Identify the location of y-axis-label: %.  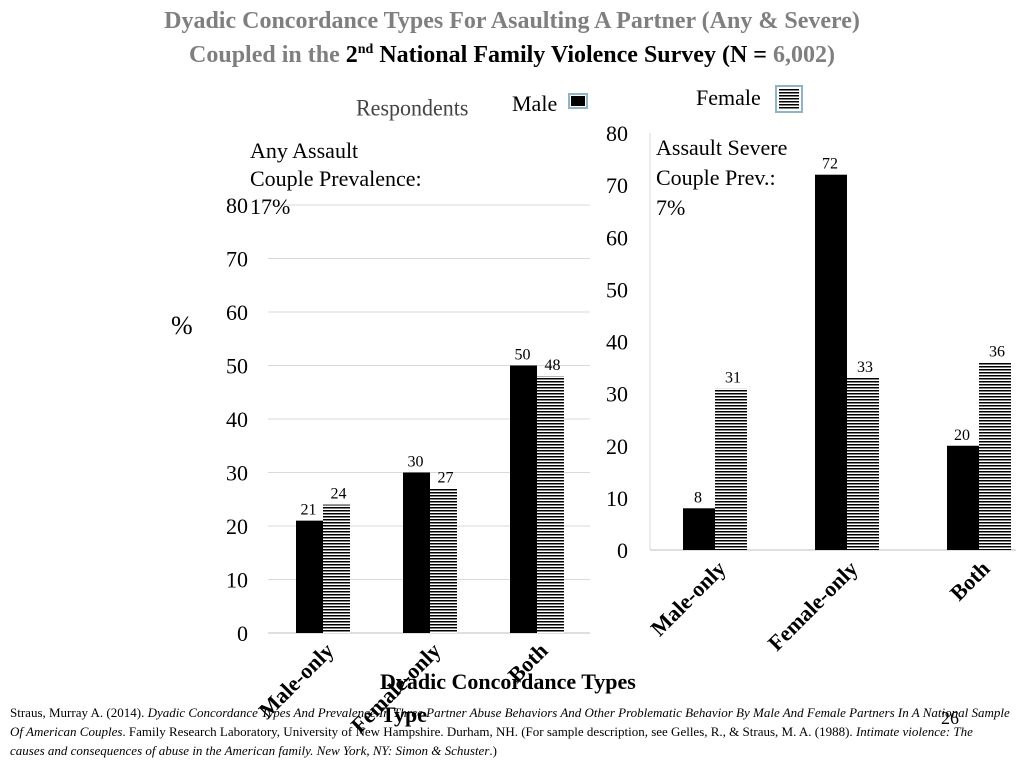
(182, 325).